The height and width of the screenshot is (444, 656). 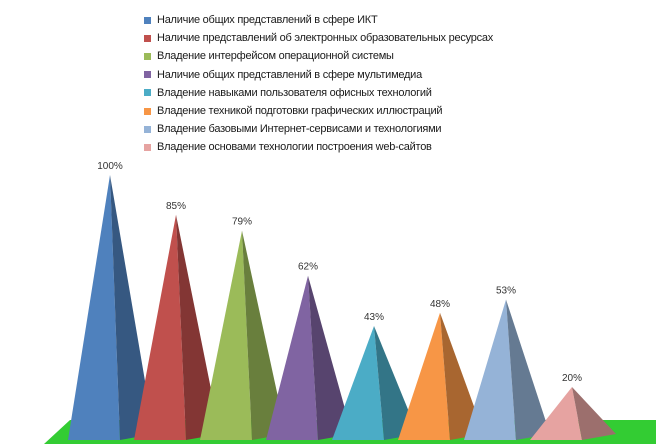 I want to click on legend-label: Наличие общих представлений в сфере ИКТ, so click(x=267, y=20).